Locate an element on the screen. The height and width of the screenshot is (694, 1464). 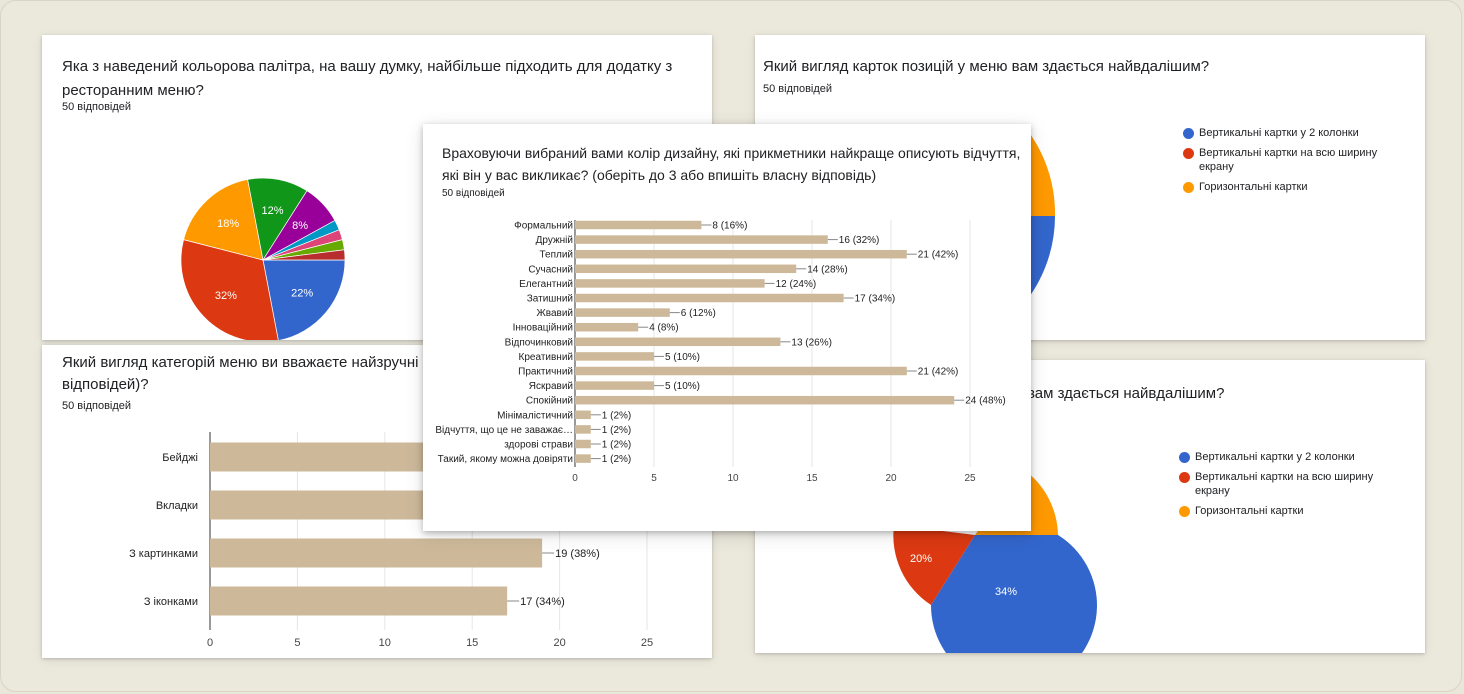
palette-pie-chart: 22% 32% 18% 12% 8% is located at coordinates (263, 258).